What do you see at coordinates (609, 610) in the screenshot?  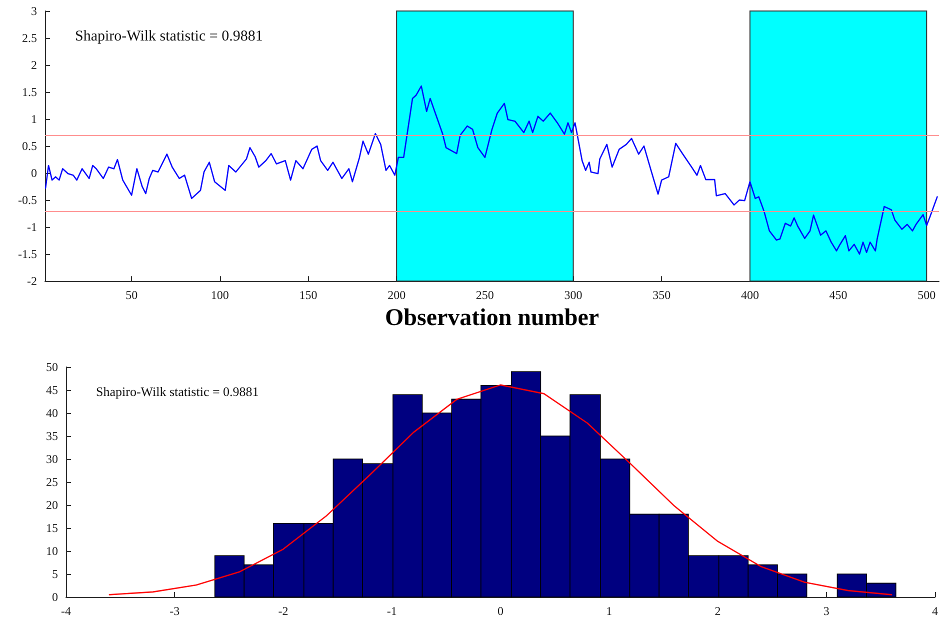 I see `x-tick-label: 1` at bounding box center [609, 610].